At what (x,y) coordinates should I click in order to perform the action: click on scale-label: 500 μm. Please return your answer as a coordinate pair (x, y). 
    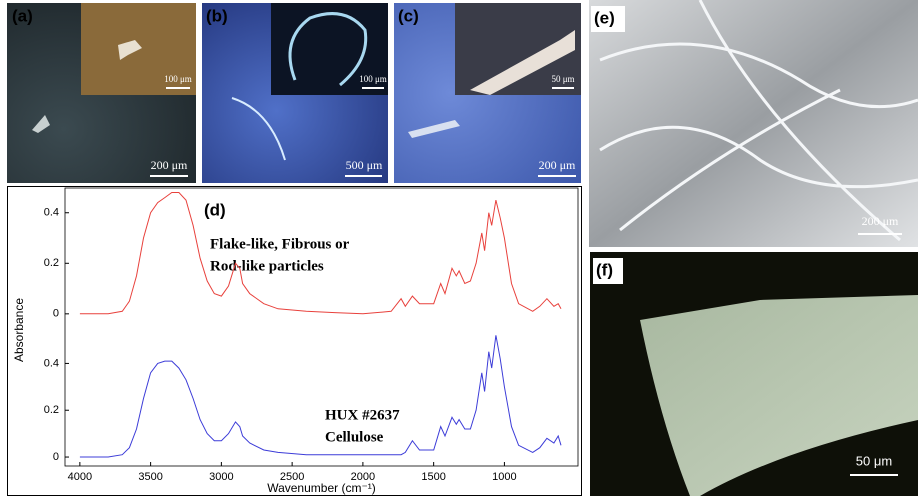
    Looking at the image, I should click on (364, 165).